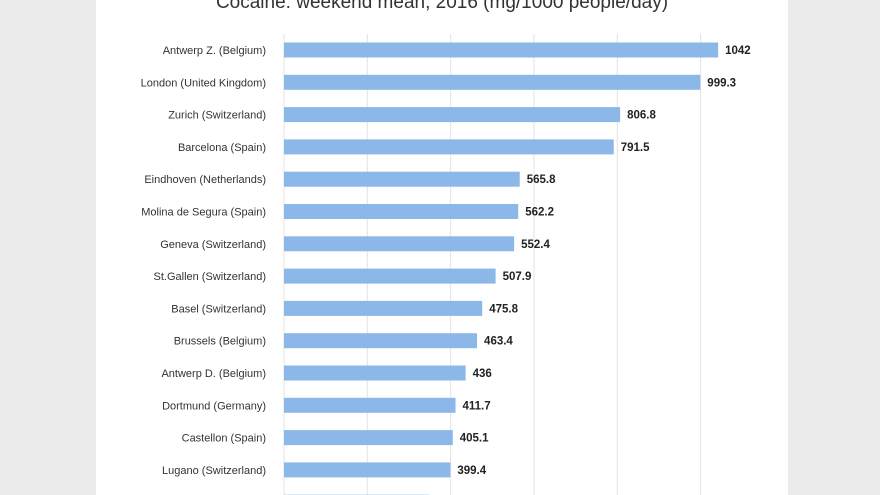  I want to click on category-label: Barcelona (Spain), so click(222, 148).